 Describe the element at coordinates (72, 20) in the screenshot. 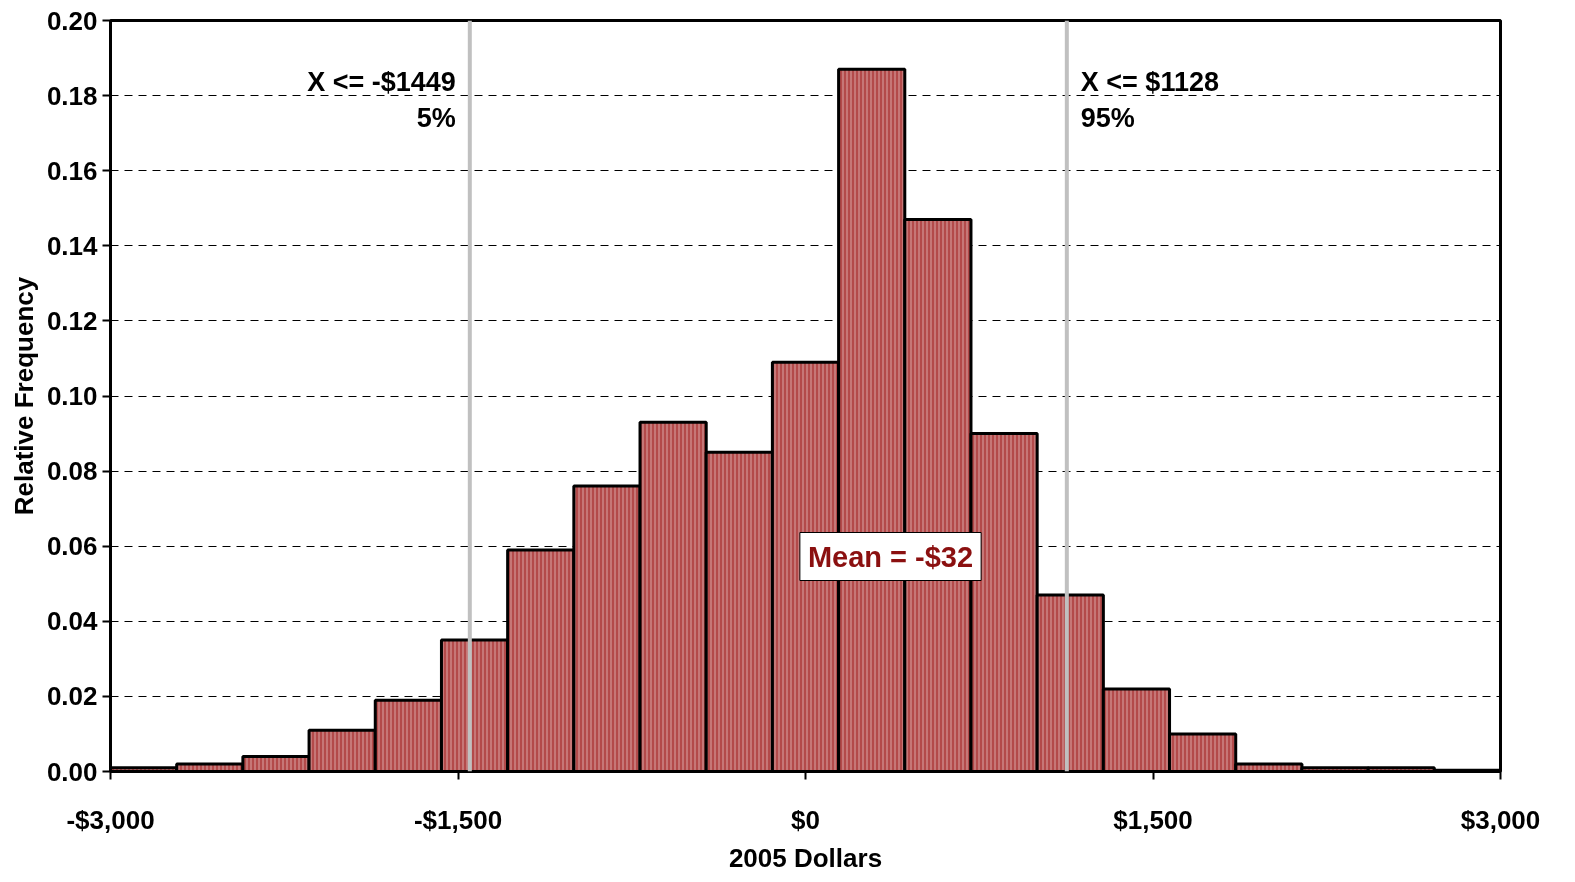

I see `y-tick-label: 0.20` at that location.